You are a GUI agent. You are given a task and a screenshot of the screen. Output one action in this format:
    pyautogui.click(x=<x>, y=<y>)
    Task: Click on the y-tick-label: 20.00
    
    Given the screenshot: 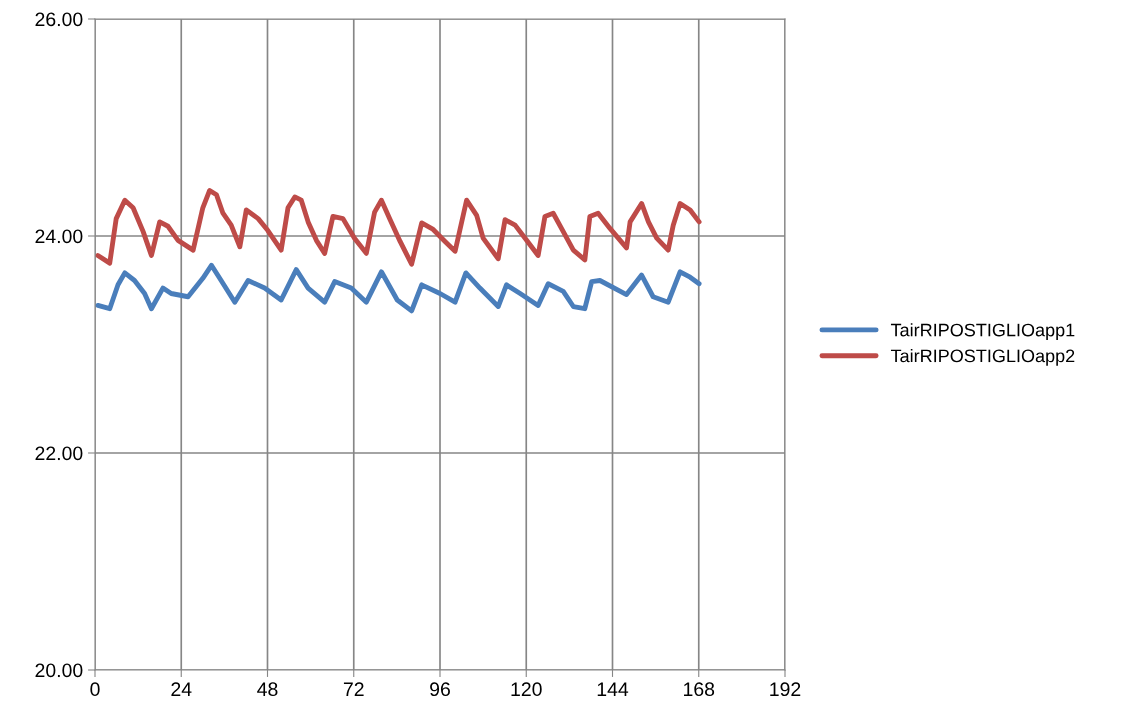 What is the action you would take?
    pyautogui.click(x=59, y=670)
    